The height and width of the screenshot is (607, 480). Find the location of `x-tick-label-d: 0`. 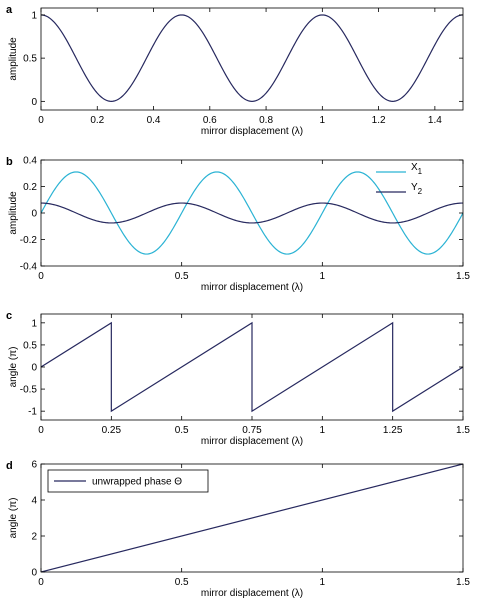

x-tick-label-d: 0 is located at coordinates (41, 582).